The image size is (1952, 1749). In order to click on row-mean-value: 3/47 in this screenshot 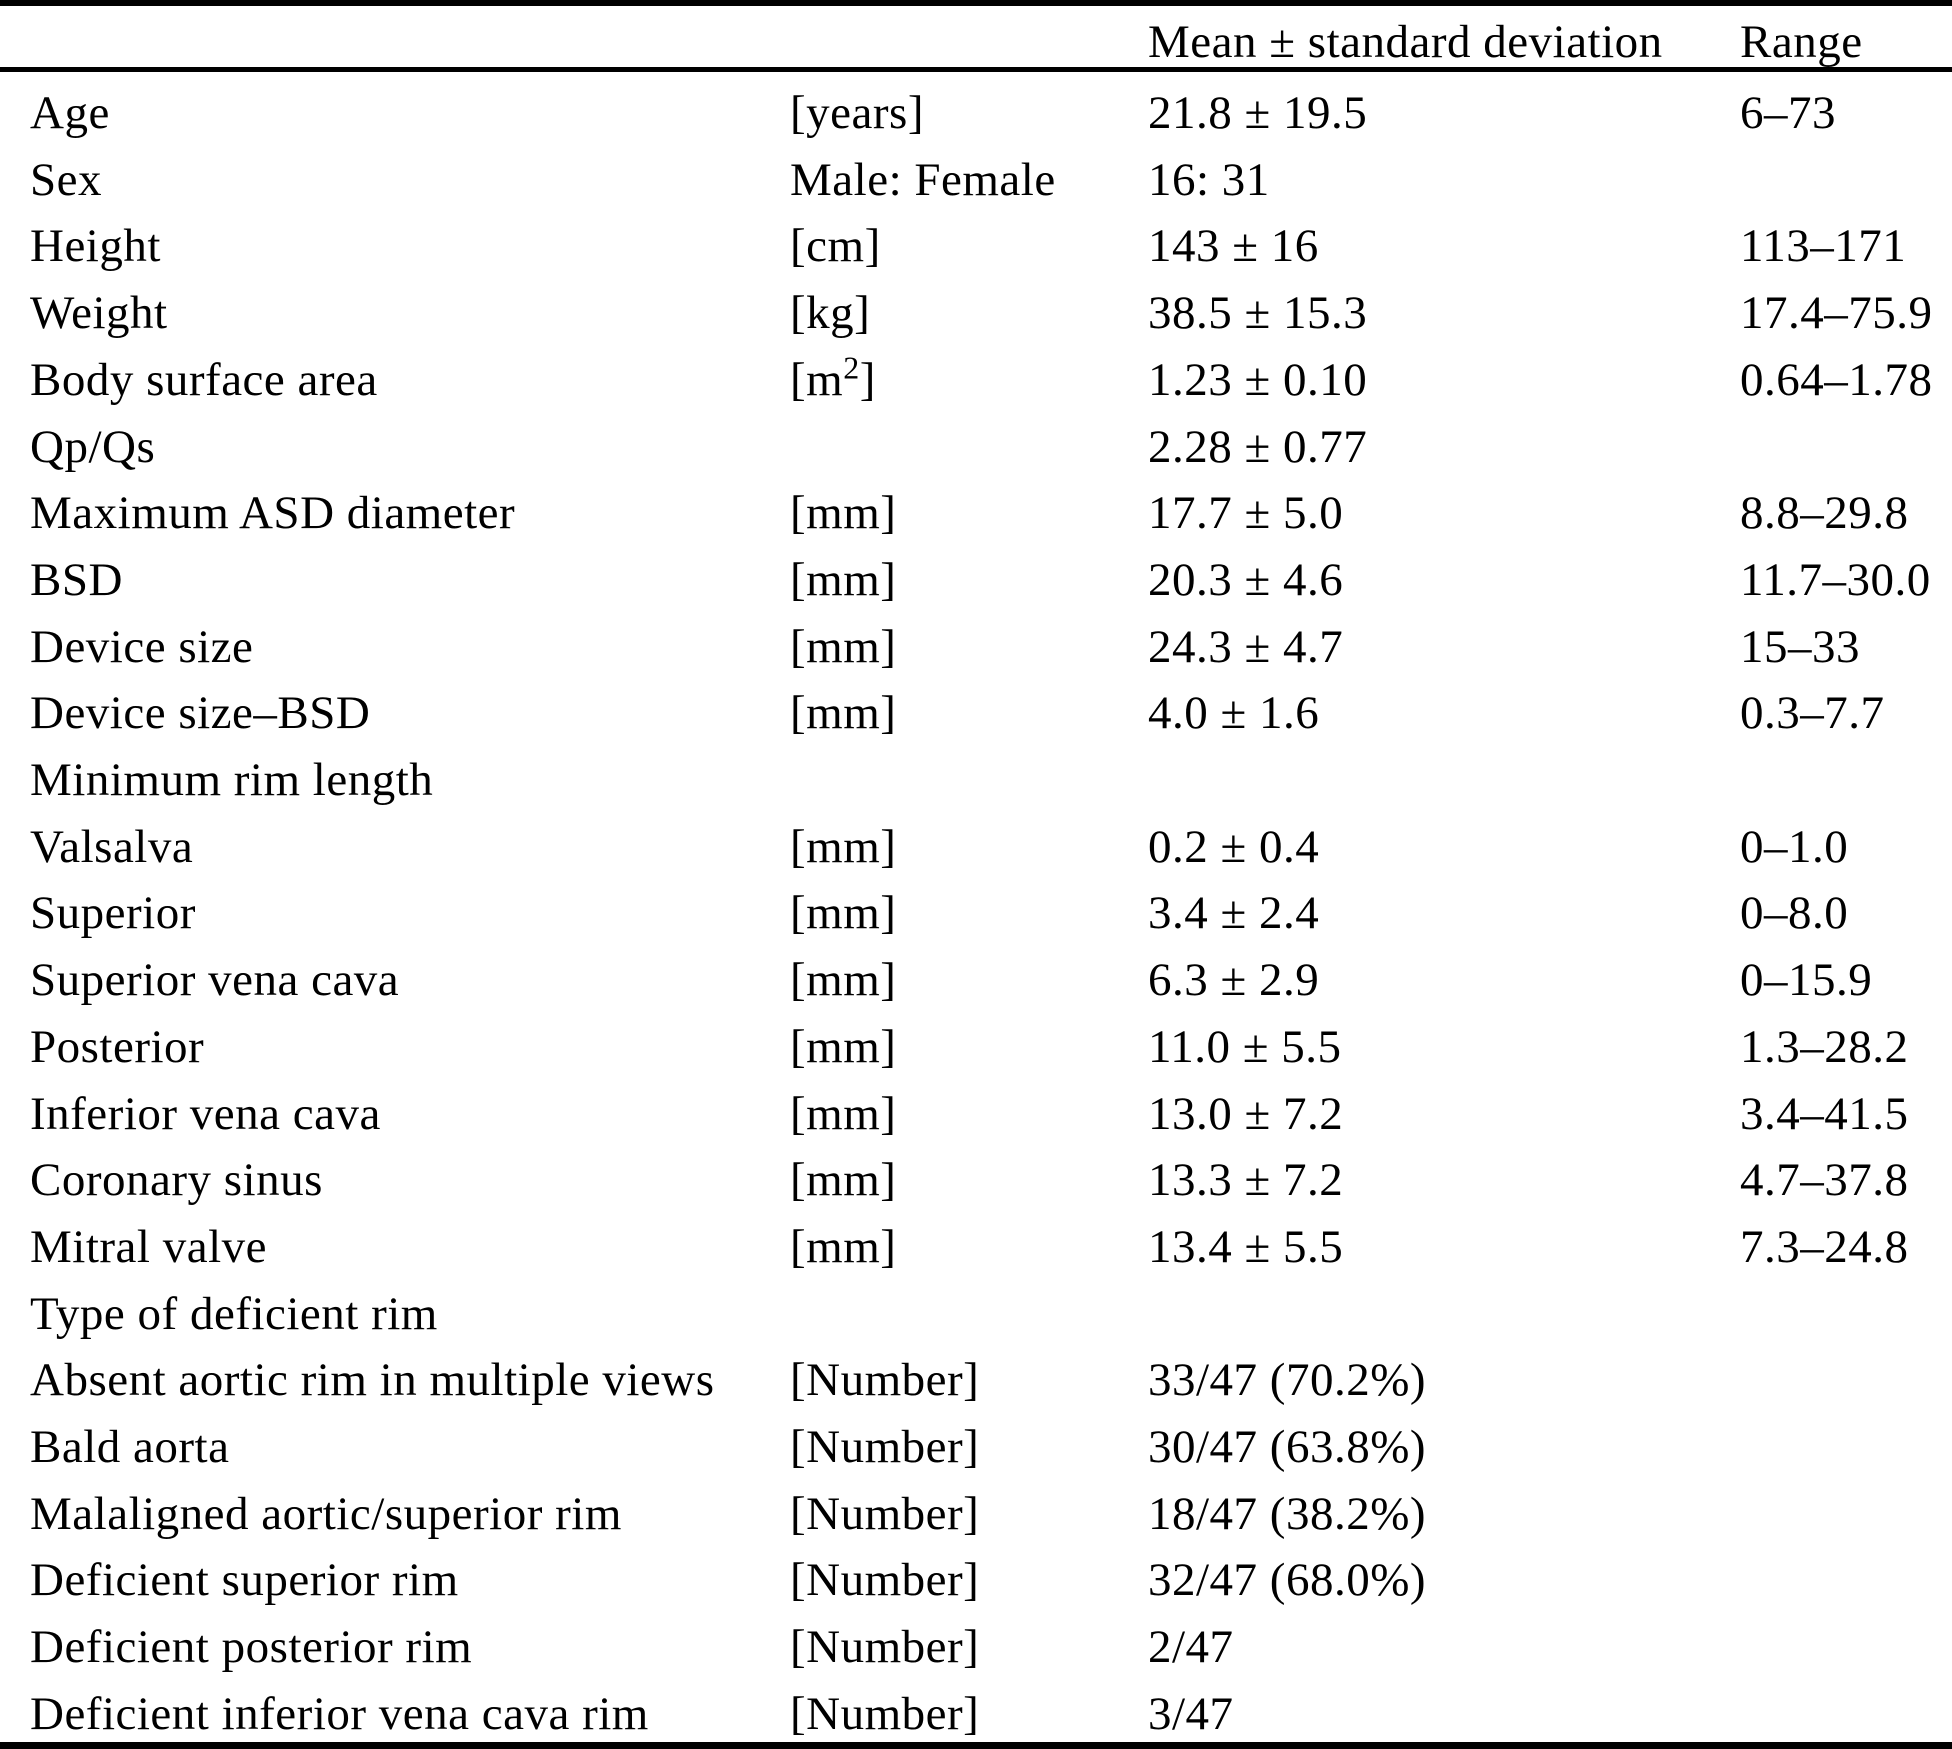, I will do `click(1191, 1714)`.